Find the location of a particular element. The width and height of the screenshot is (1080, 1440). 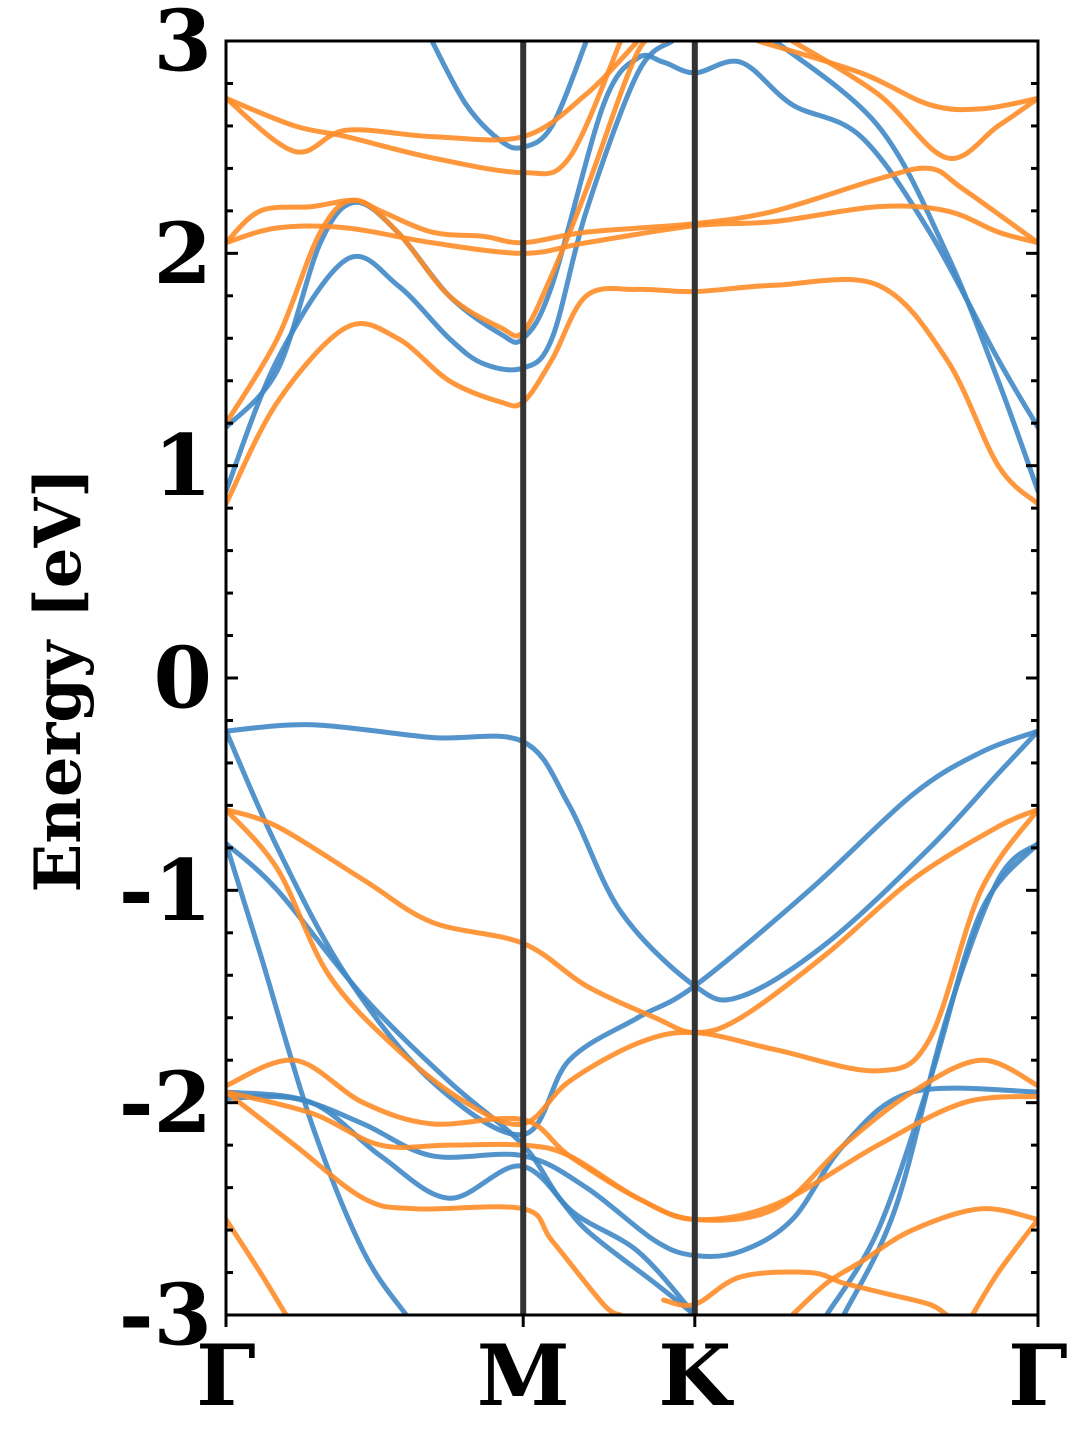

y-tick-label: -1 is located at coordinates (165, 890).